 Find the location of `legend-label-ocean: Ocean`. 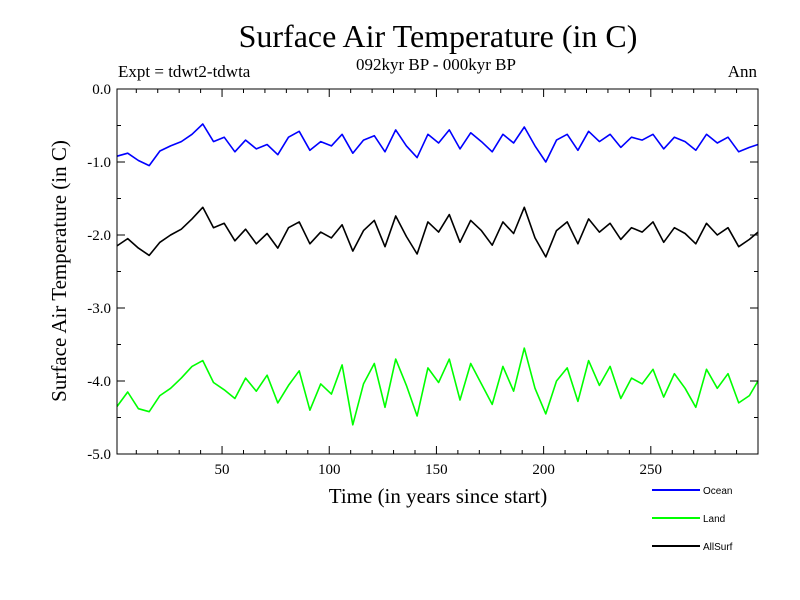

legend-label-ocean: Ocean is located at coordinates (717, 491).